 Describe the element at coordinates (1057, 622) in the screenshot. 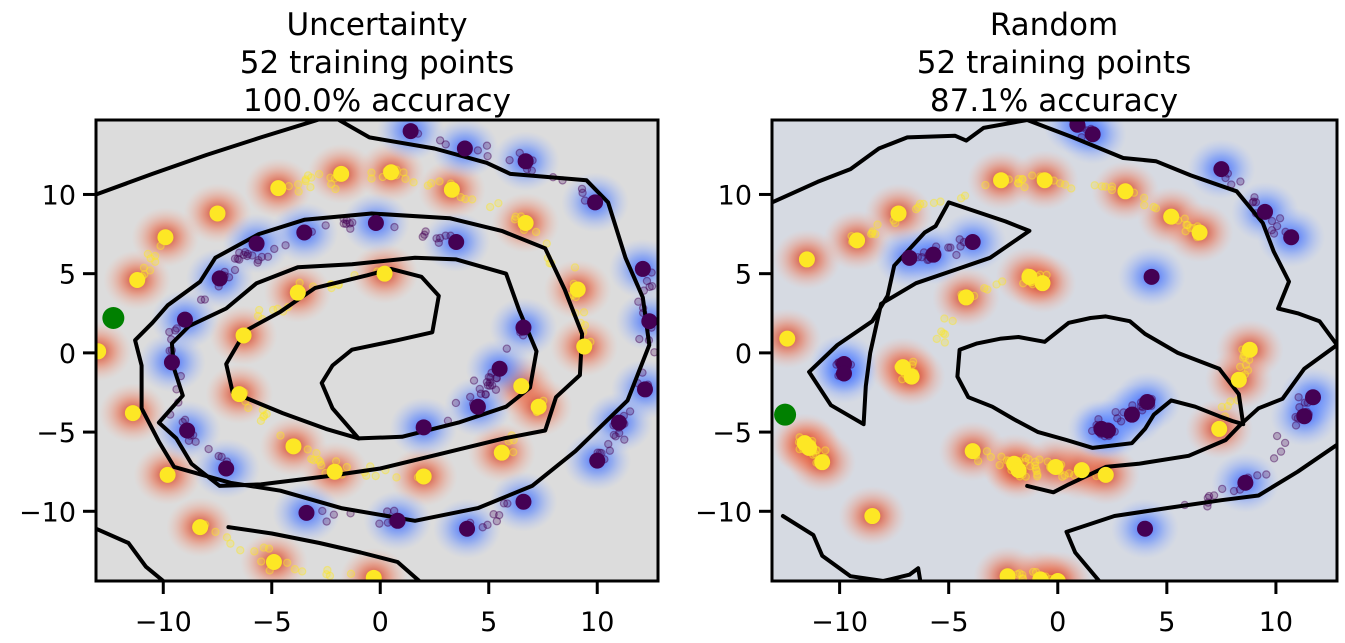

I see `x-tick-label: 0` at that location.